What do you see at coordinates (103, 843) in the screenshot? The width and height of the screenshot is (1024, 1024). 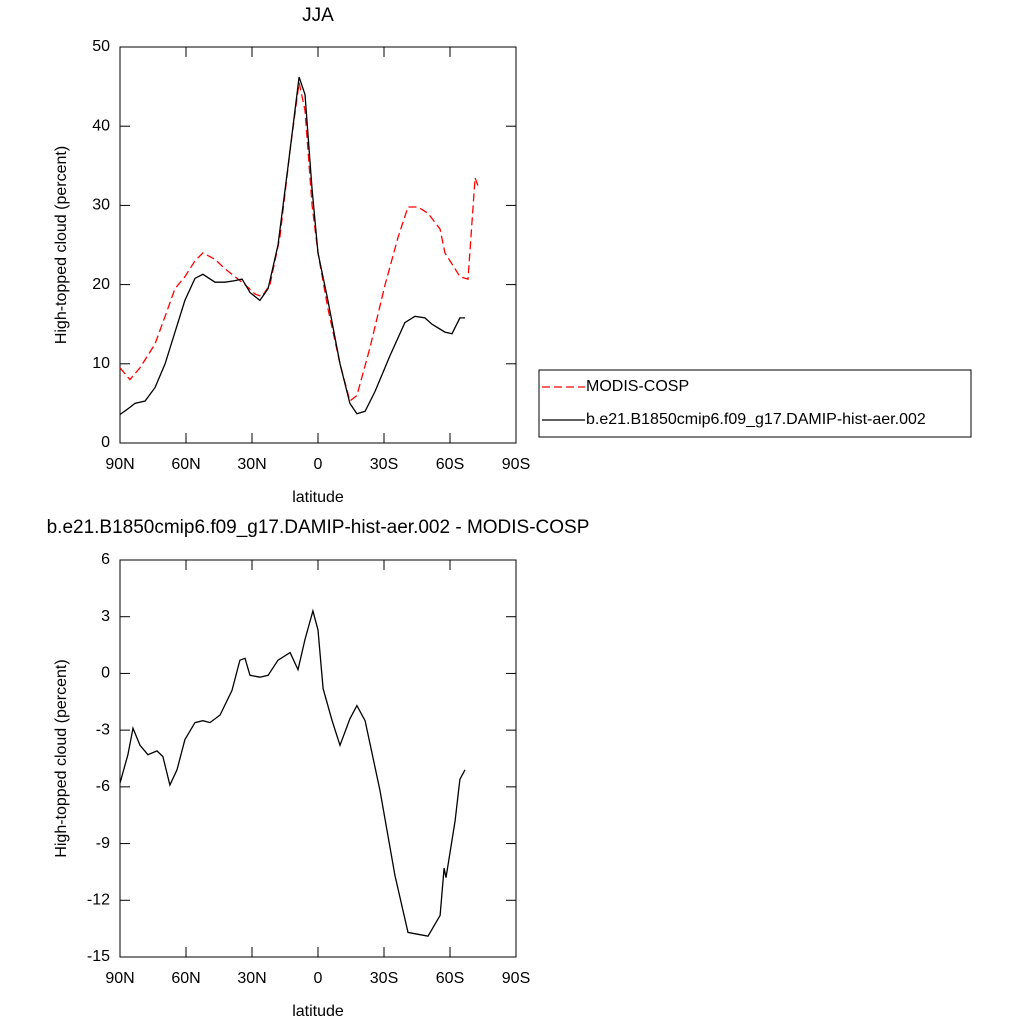 I see `y-tick-label: -9` at bounding box center [103, 843].